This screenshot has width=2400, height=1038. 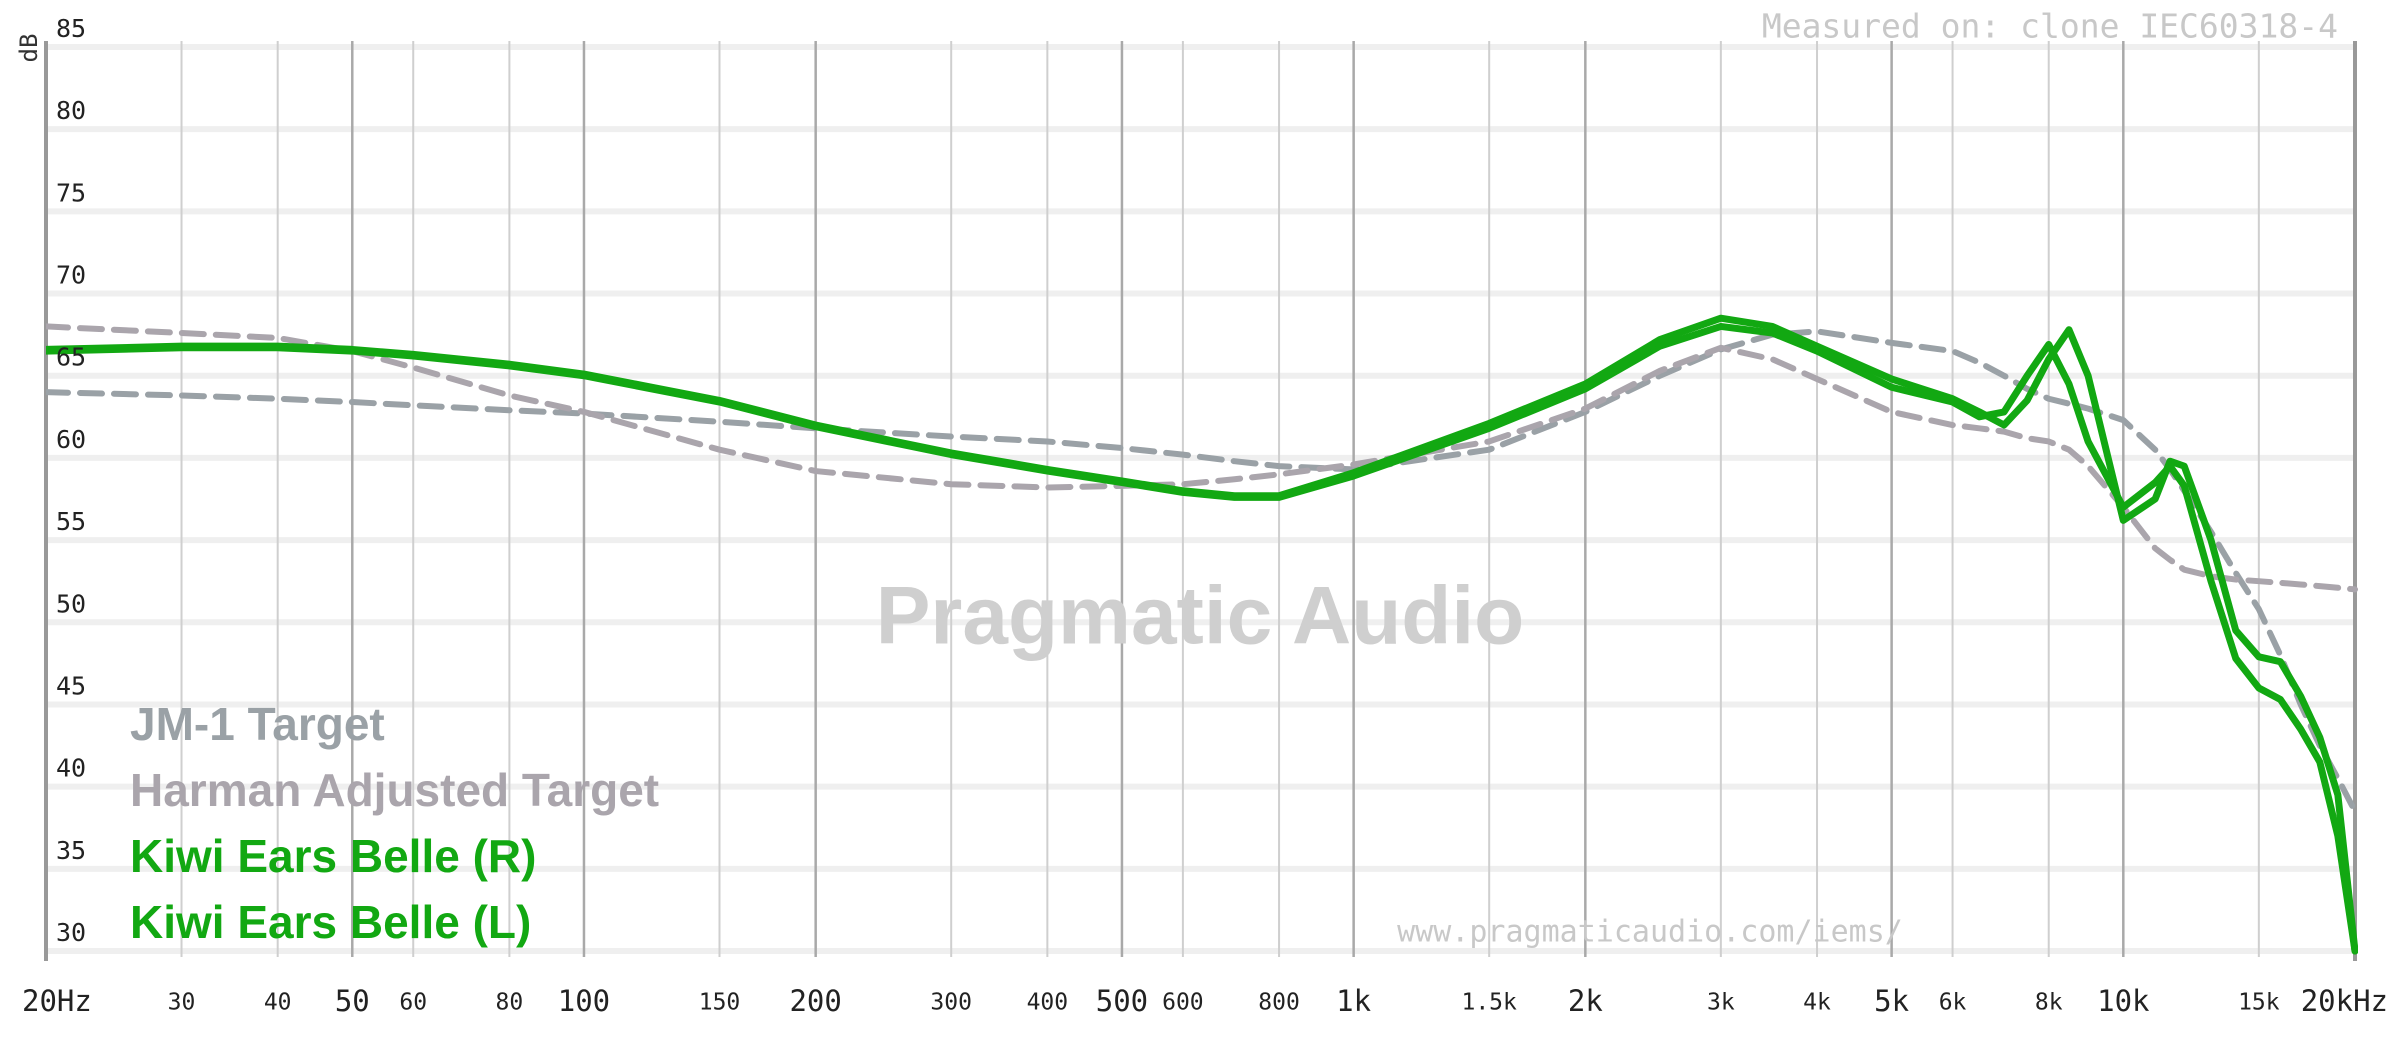 What do you see at coordinates (2049, 1003) in the screenshot?
I see `x-tick-label: 8k` at bounding box center [2049, 1003].